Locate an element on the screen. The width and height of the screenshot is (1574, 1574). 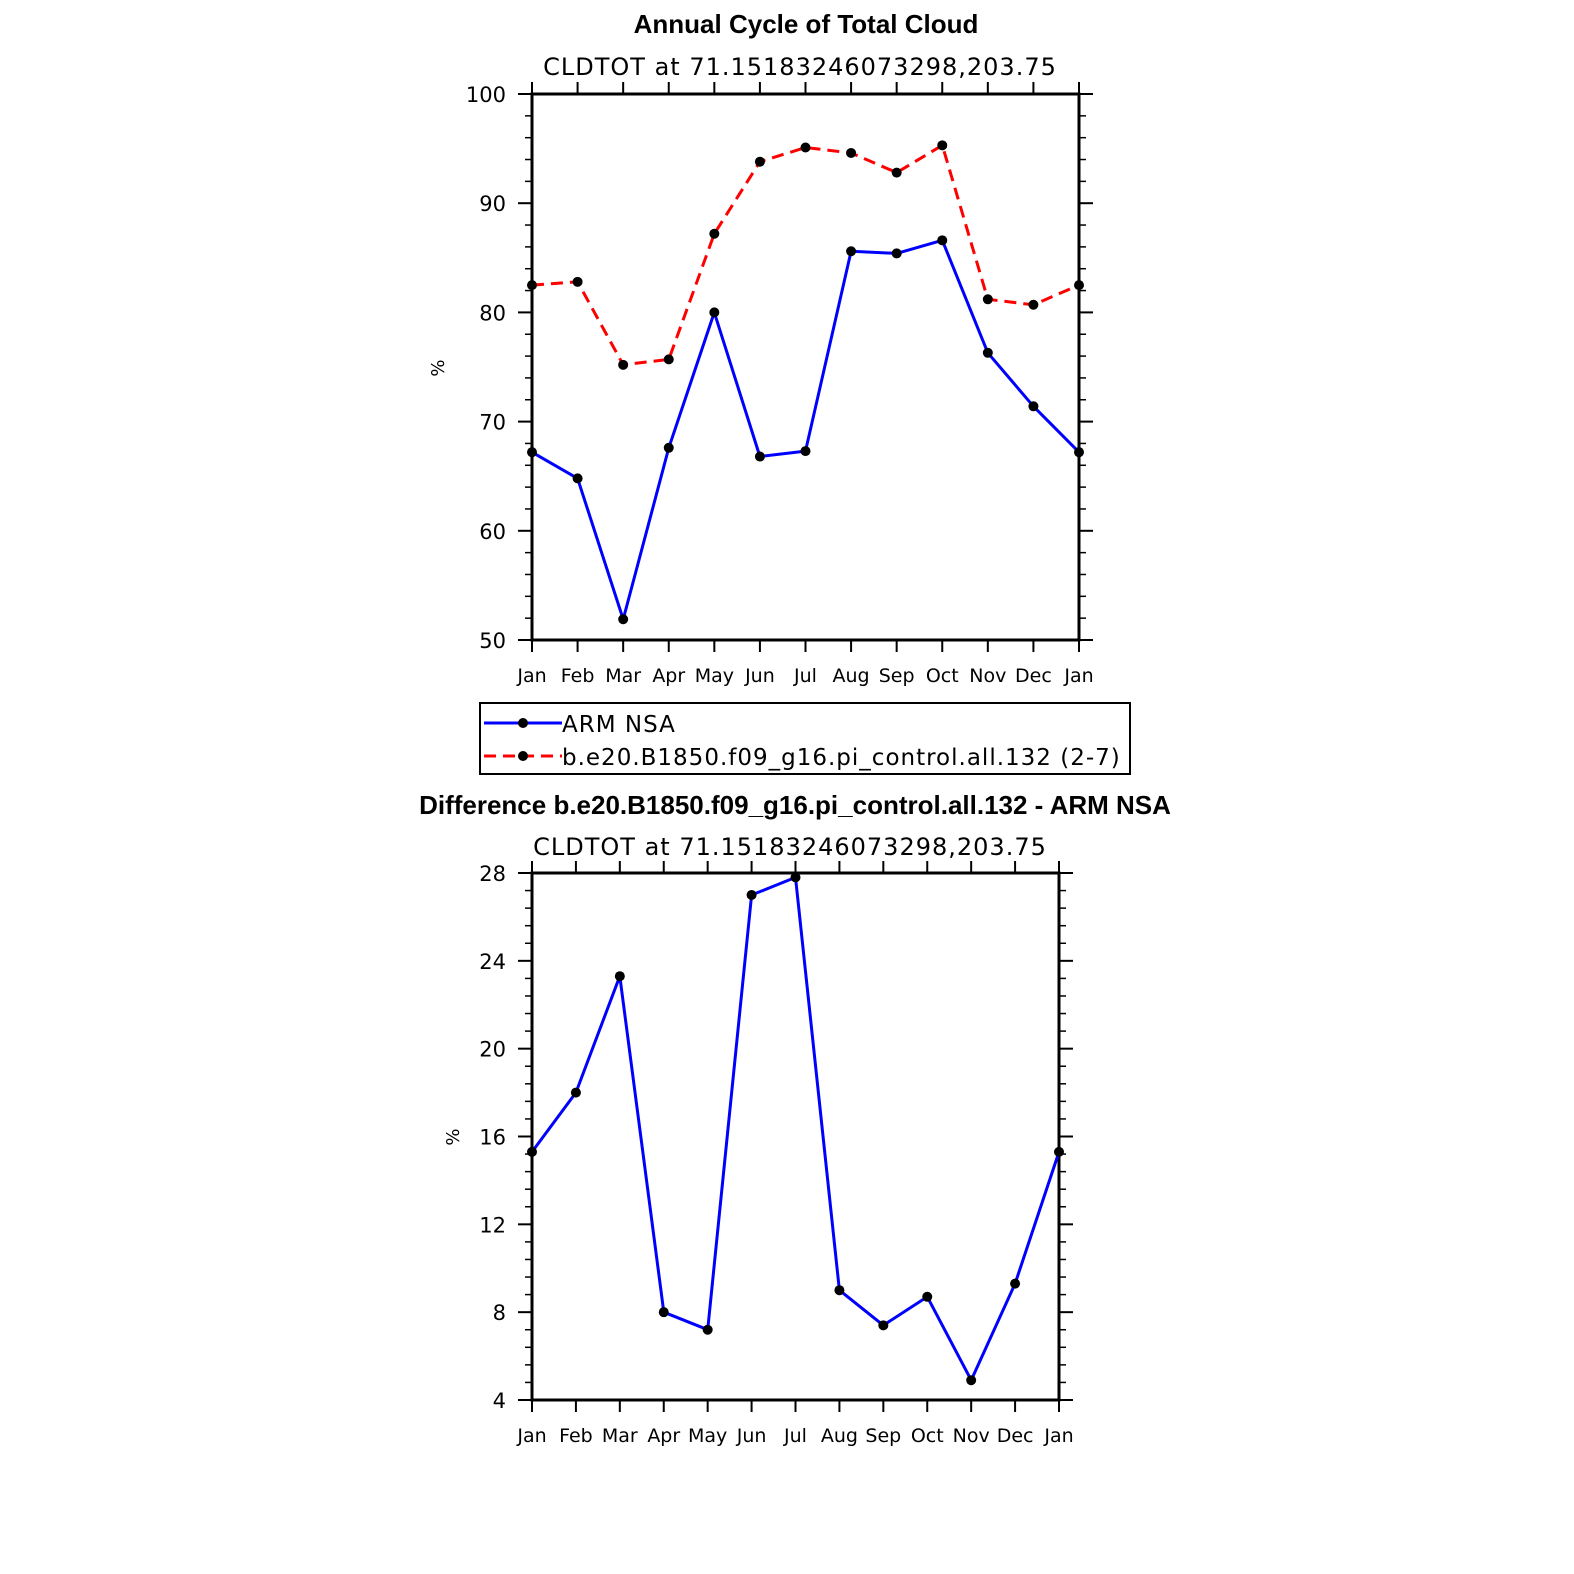
y-tick-label: 100 is located at coordinates (486, 95).